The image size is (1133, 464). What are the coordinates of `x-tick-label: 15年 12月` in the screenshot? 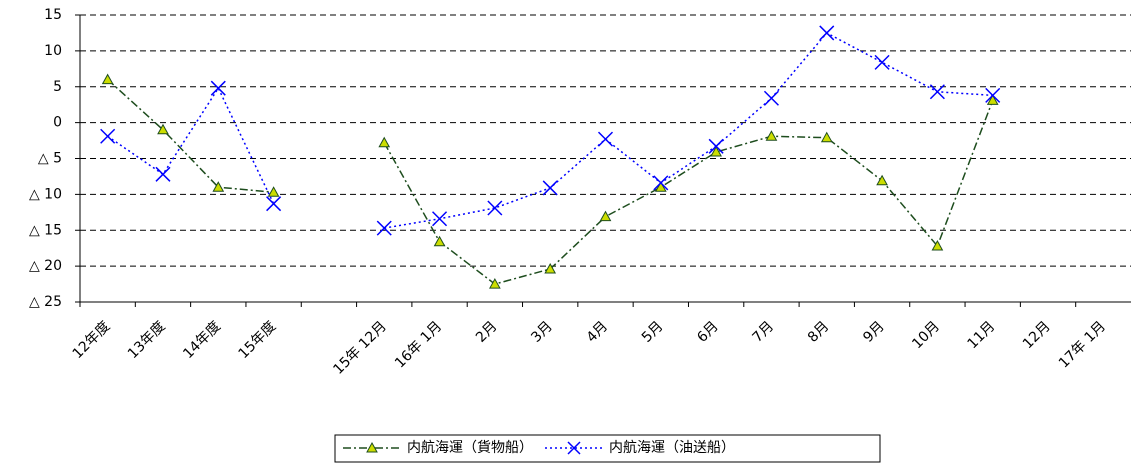 It's located at (359, 347).